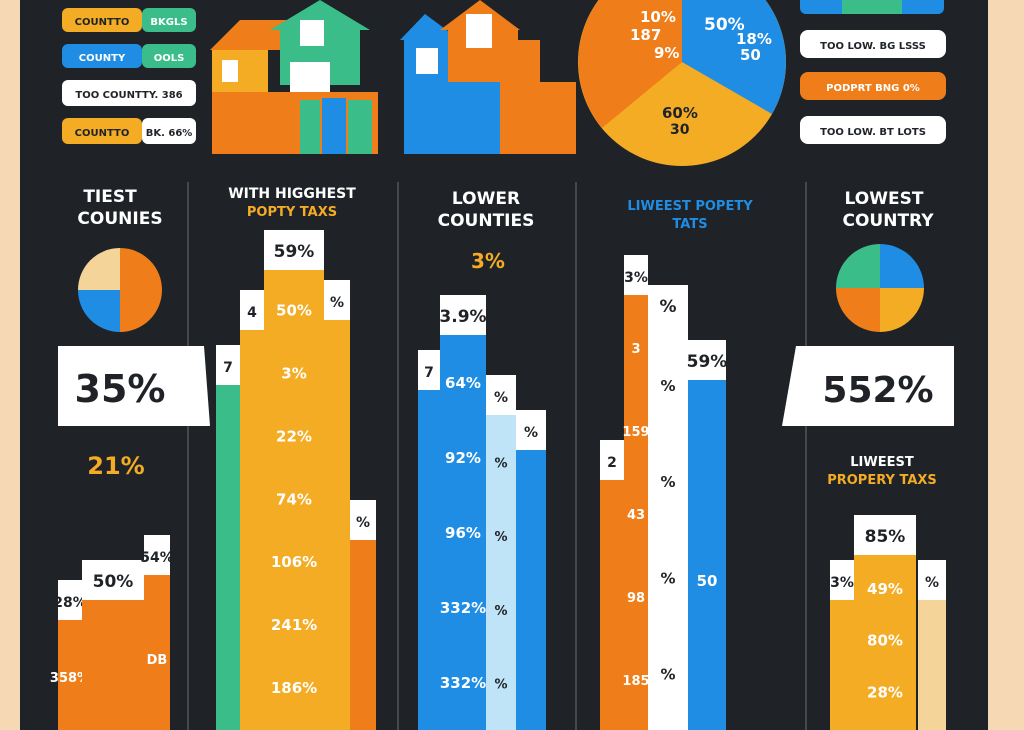 The image size is (1024, 730). I want to click on panel-subtitle-line-1: LIWEEST, so click(882, 462).